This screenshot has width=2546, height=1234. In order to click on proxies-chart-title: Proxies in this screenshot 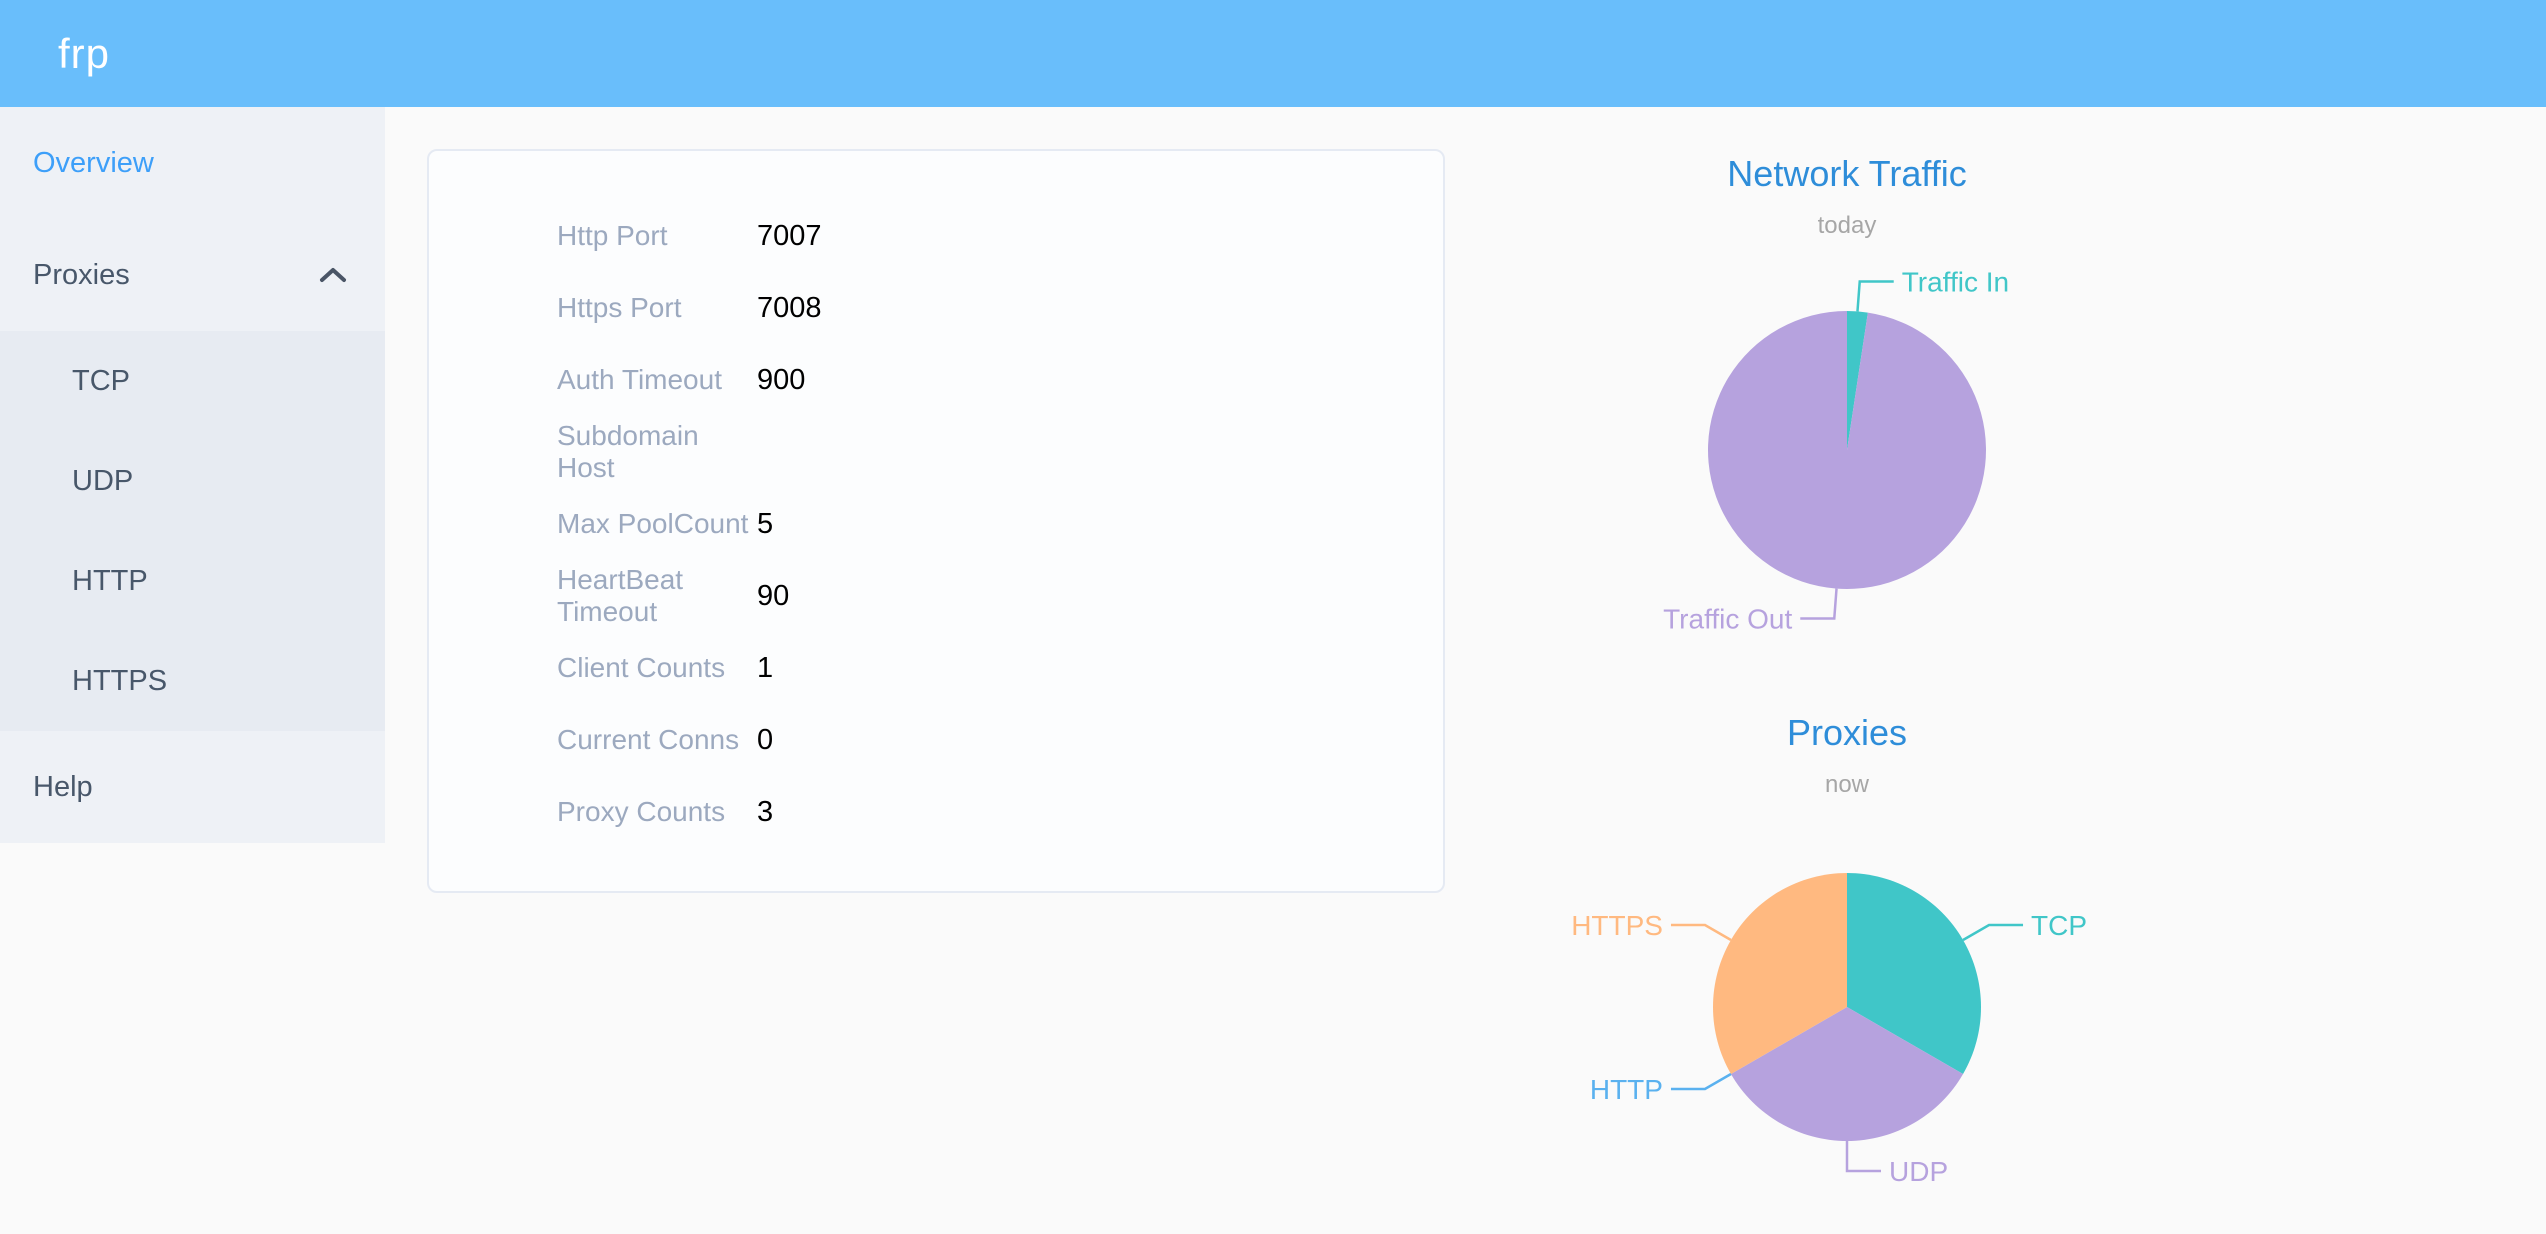, I will do `click(1847, 732)`.